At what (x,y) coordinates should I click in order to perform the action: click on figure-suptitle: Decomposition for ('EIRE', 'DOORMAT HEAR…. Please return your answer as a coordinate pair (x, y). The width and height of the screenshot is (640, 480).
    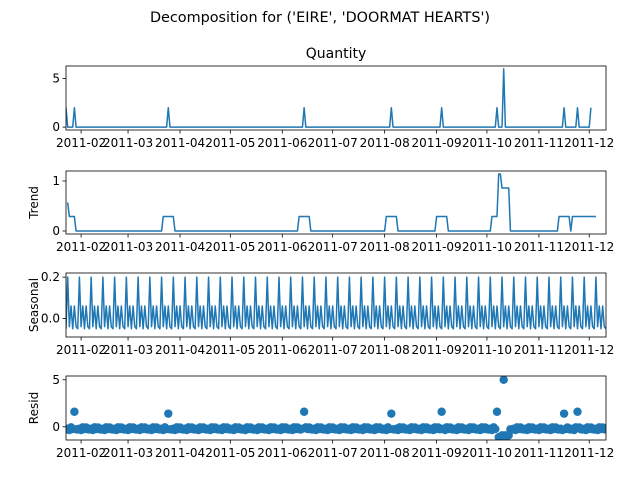
    Looking at the image, I should click on (320, 18).